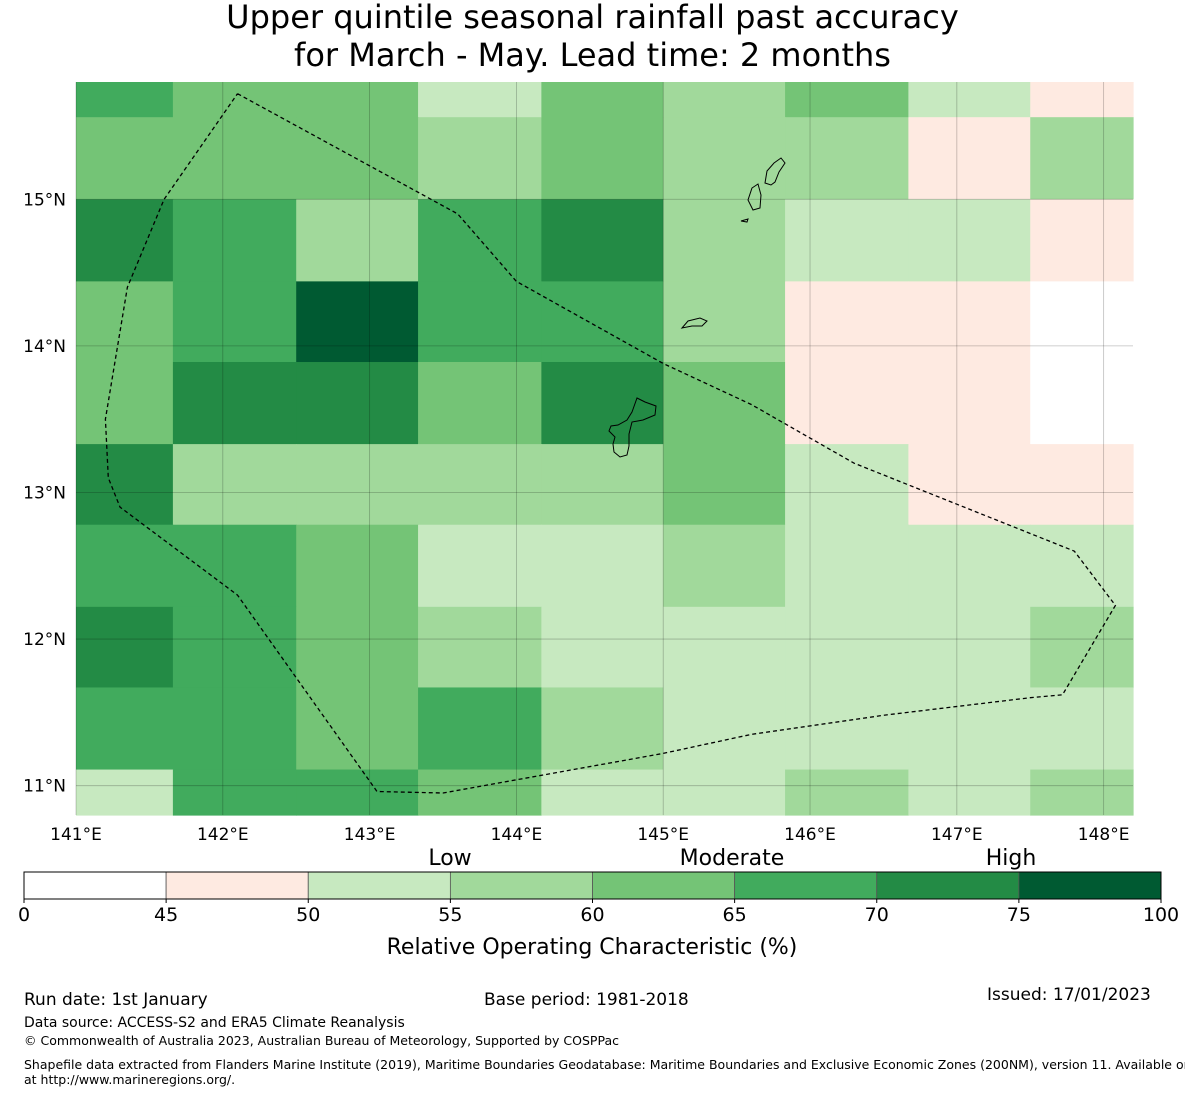 This screenshot has width=1185, height=1095. Describe the element at coordinates (116, 1000) in the screenshot. I see `run-date: Run date: 1st January` at that location.